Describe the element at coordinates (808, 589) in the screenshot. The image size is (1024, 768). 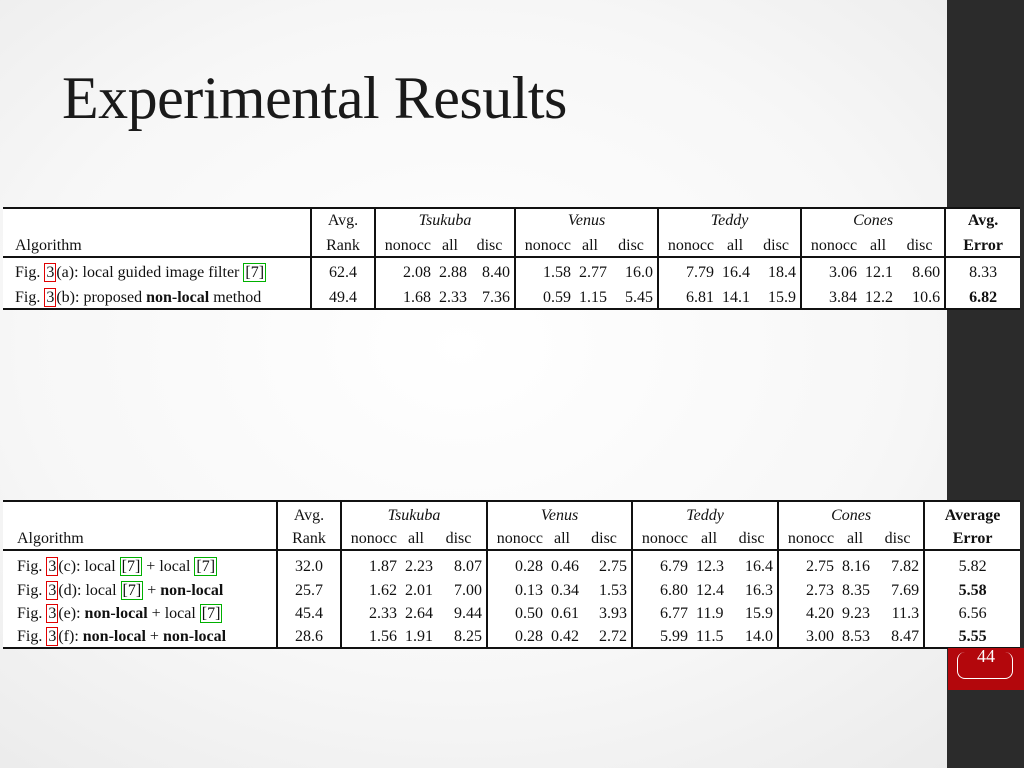
I see `value-cell: 2.73` at that location.